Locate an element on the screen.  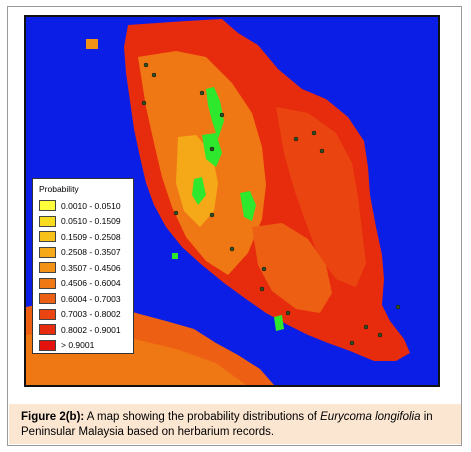
peninsula-band-b is located at coordinates (321, 197).